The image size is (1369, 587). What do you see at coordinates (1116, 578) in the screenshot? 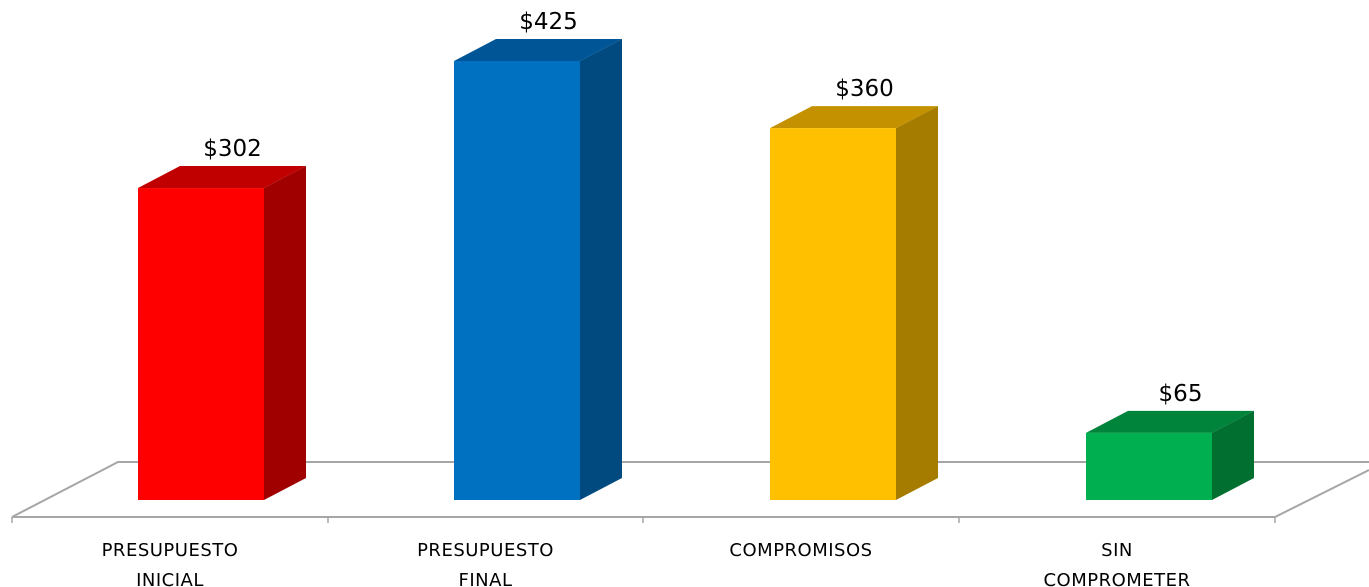
I see `category-label: COMPROMETER` at bounding box center [1116, 578].